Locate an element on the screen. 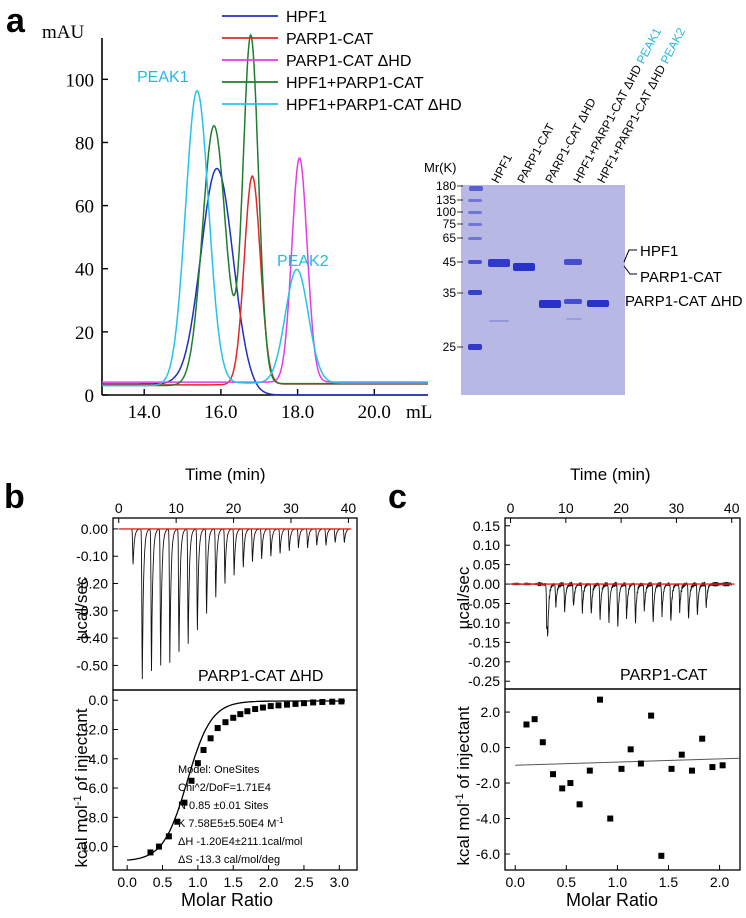 This screenshot has height=918, width=746. x-tick-label: 16.0 is located at coordinates (220, 412).